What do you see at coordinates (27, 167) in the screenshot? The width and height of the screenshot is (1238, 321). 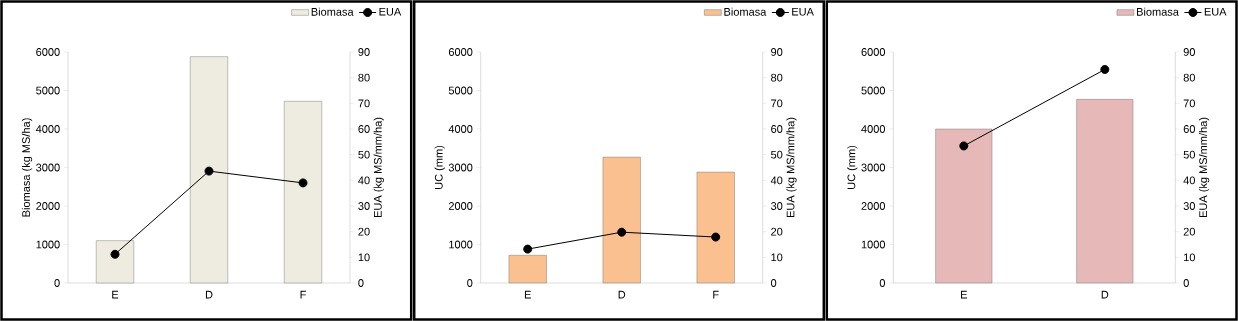 I see `y-axis-title: Biomasa (kg MS/ha)` at bounding box center [27, 167].